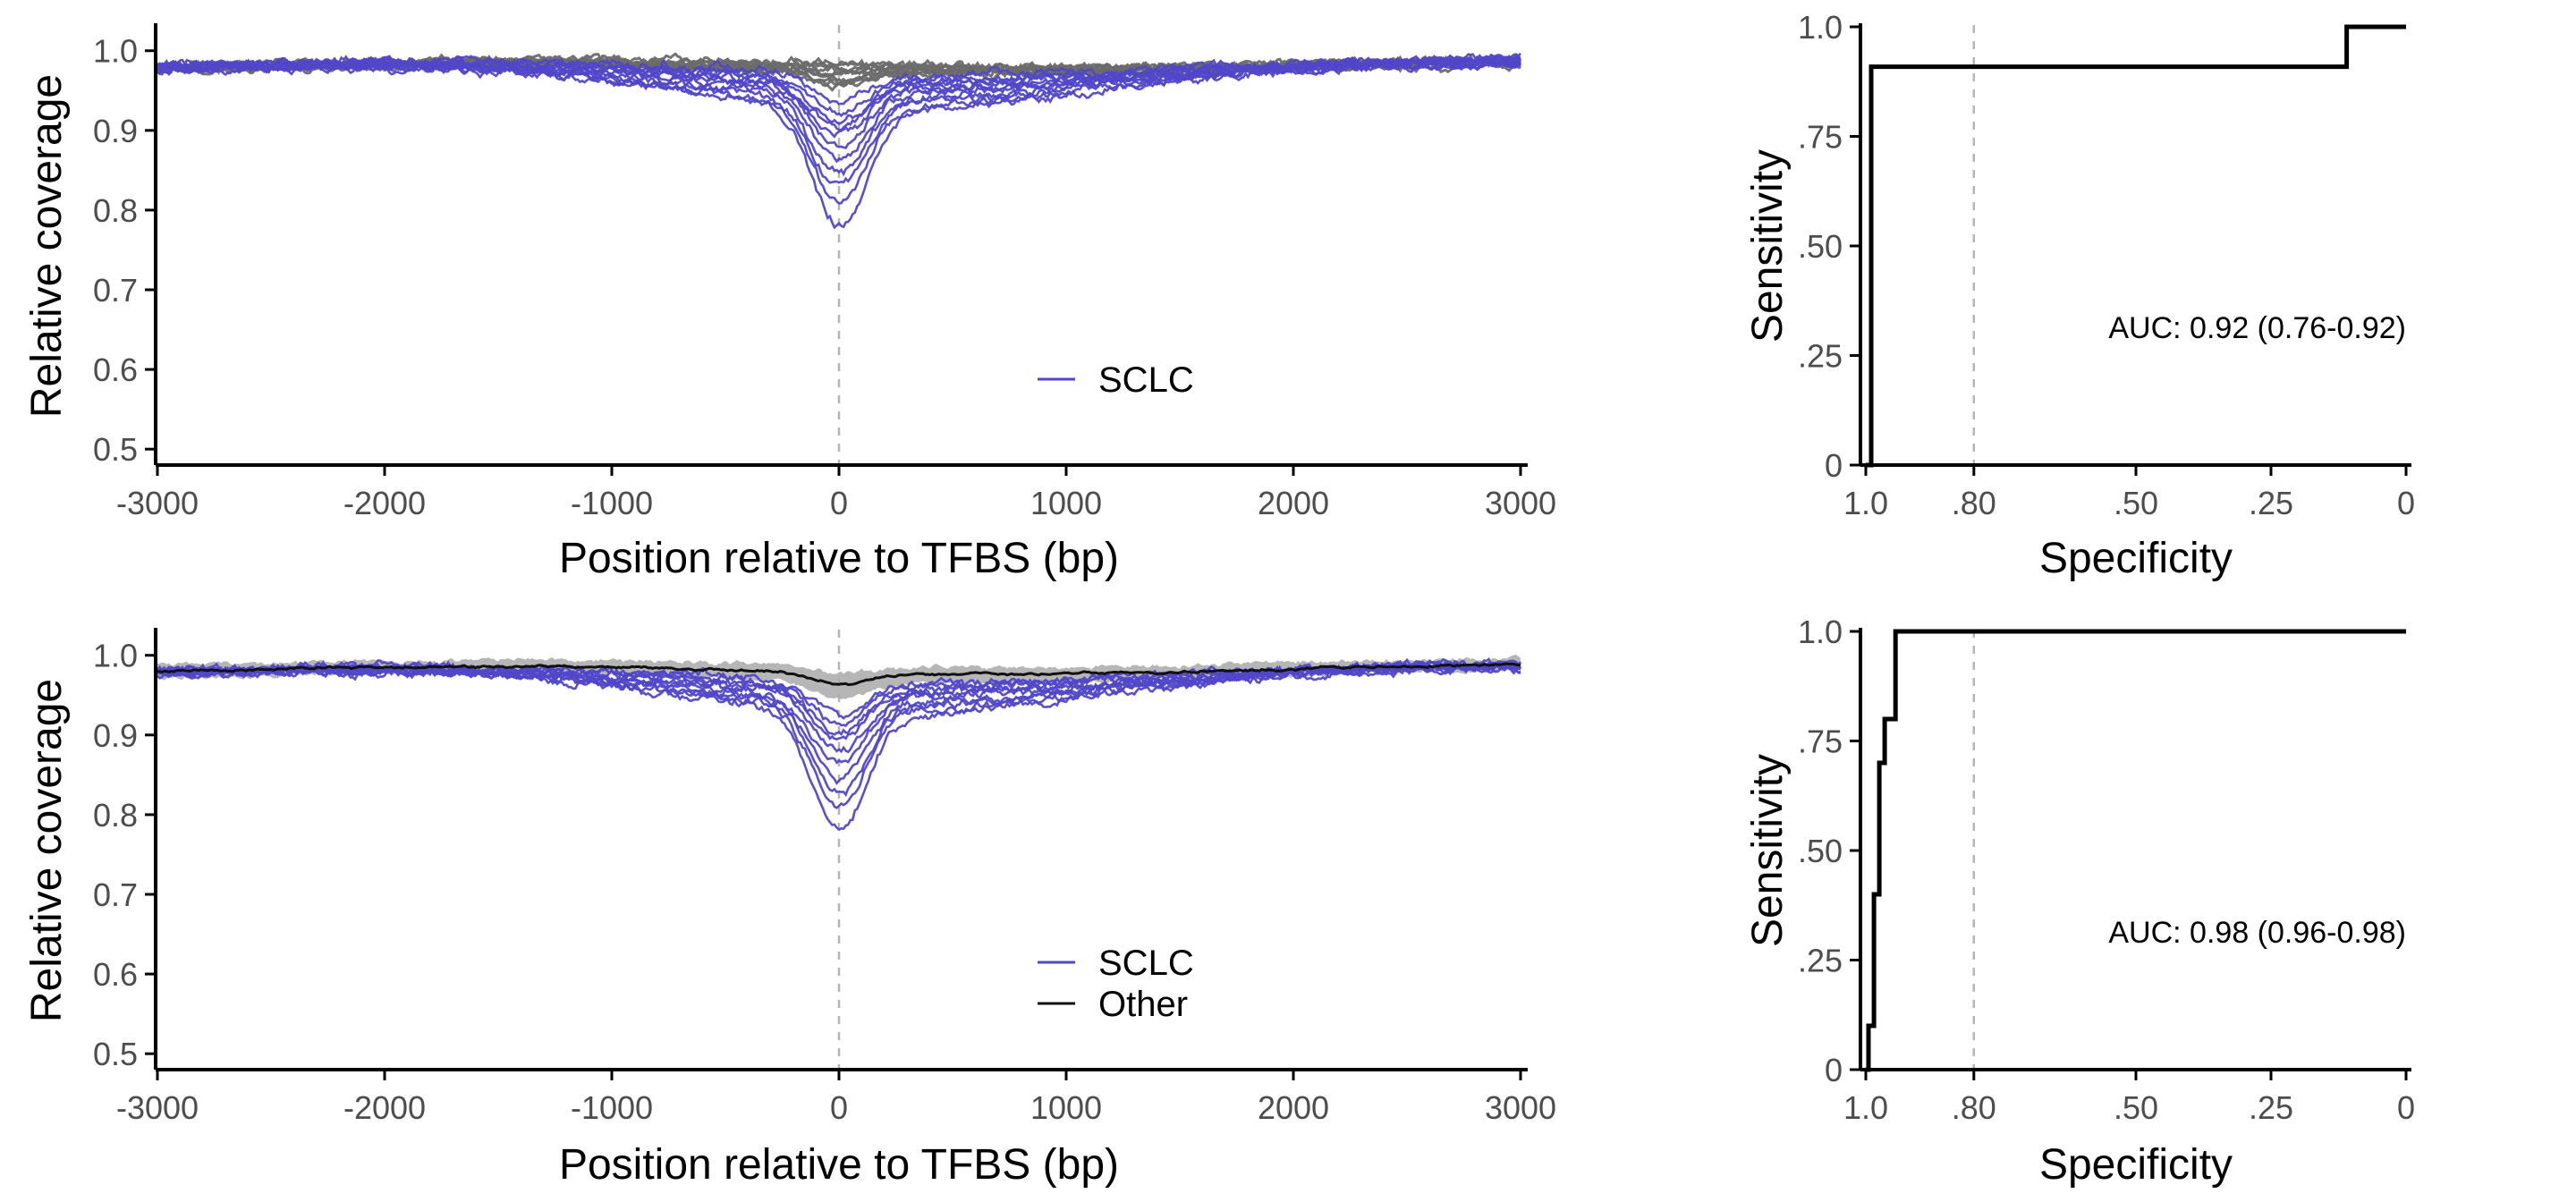  I want to click on legend: SCLC, so click(1116, 380).